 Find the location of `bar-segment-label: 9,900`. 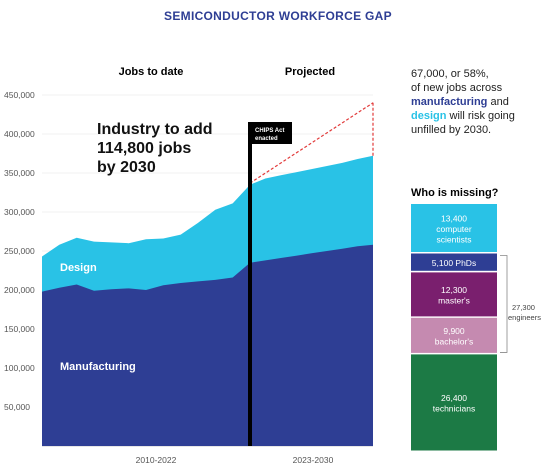

bar-segment-label: 9,900 is located at coordinates (454, 331).